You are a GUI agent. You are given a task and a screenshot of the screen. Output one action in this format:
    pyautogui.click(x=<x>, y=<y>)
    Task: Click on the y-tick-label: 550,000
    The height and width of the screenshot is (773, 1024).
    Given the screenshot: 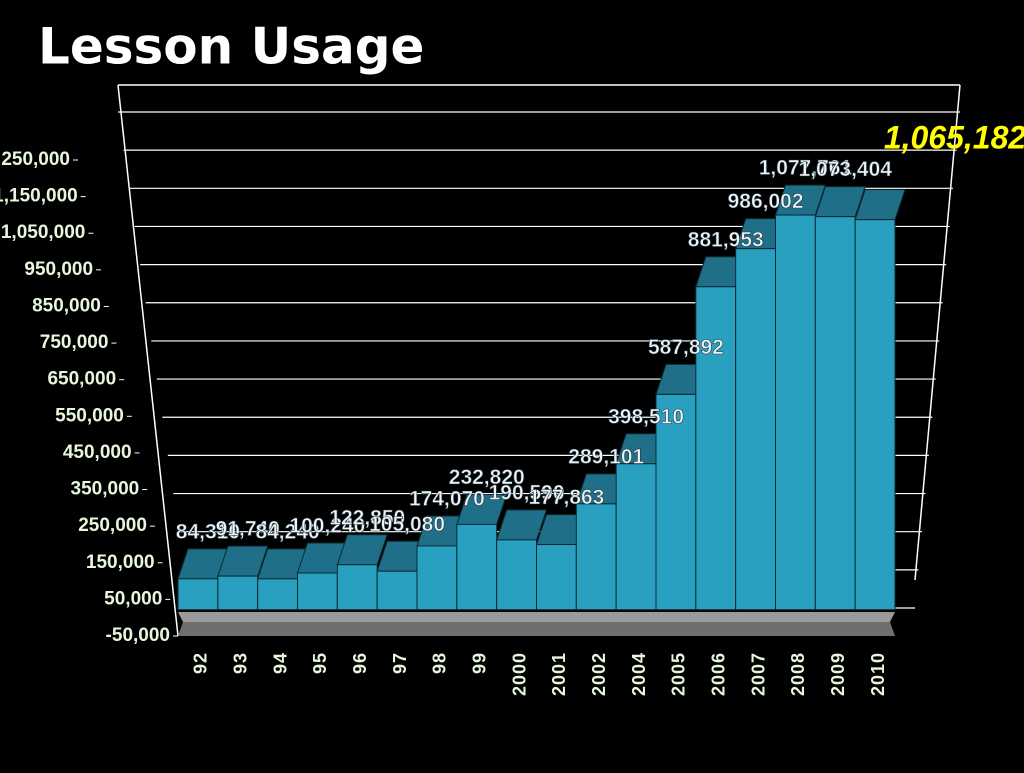 What is the action you would take?
    pyautogui.click(x=89, y=415)
    